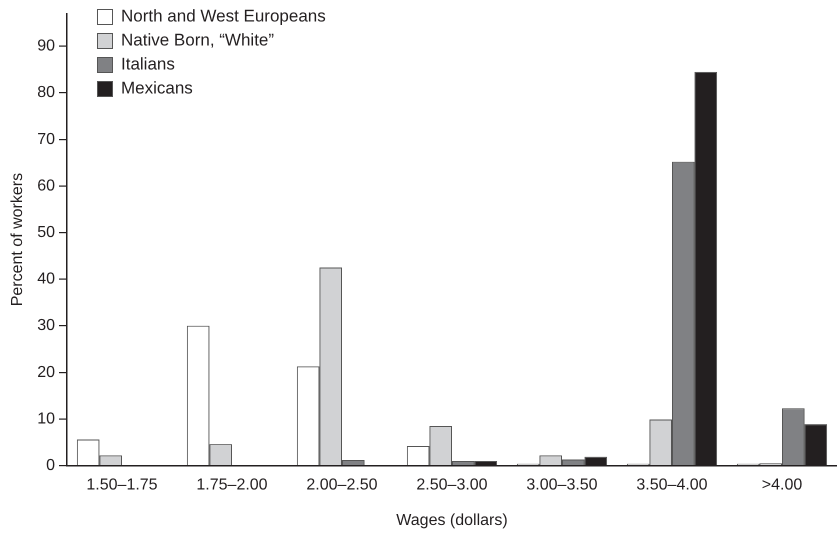  Describe the element at coordinates (452, 485) in the screenshot. I see `x-tick-label: 2.50–3.00` at that location.